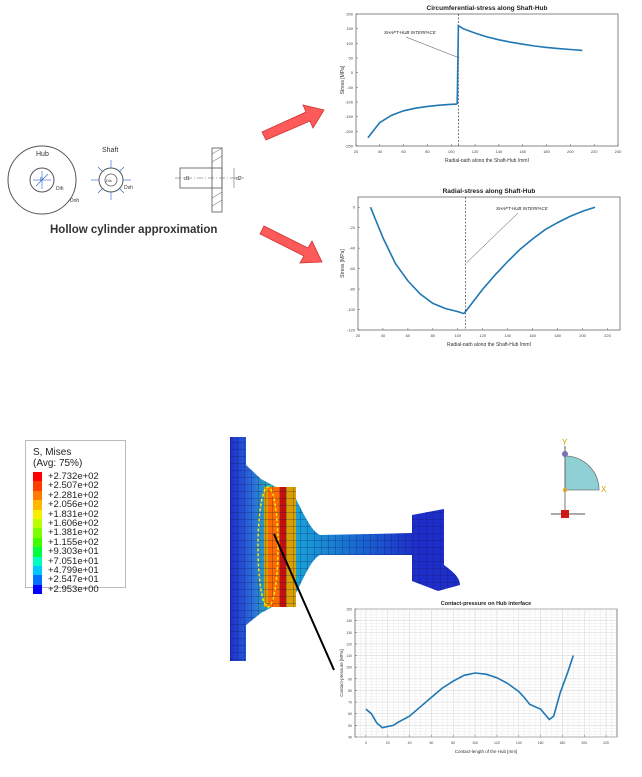 Image resolution: width=642 pixels, height=777 pixels. I want to click on view-triad: Y X, so click(579, 478).